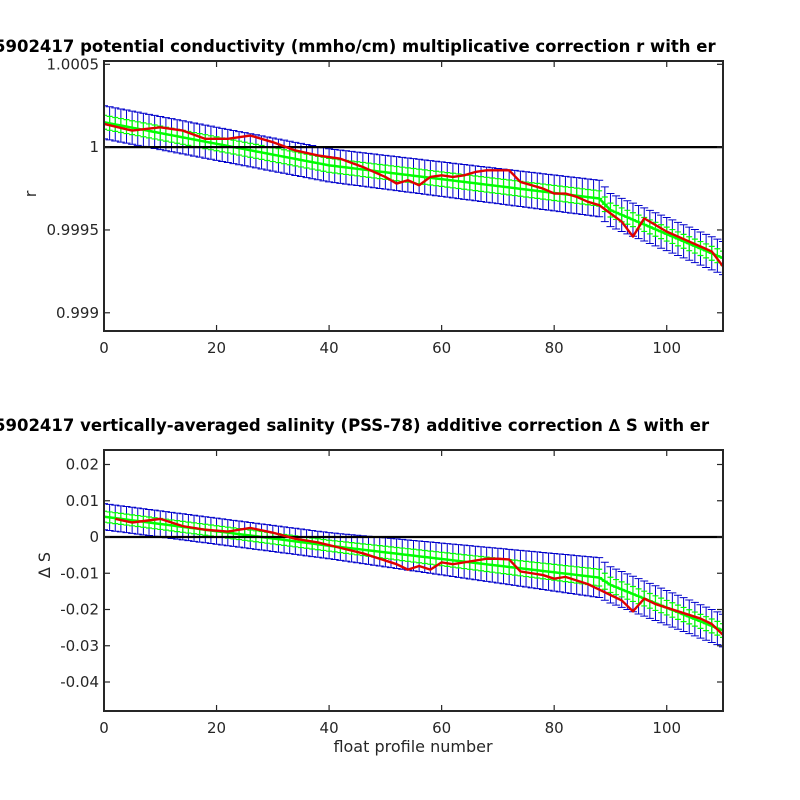 Image resolution: width=800 pixels, height=800 pixels. I want to click on y-tick-label: 0.02, so click(82, 465).